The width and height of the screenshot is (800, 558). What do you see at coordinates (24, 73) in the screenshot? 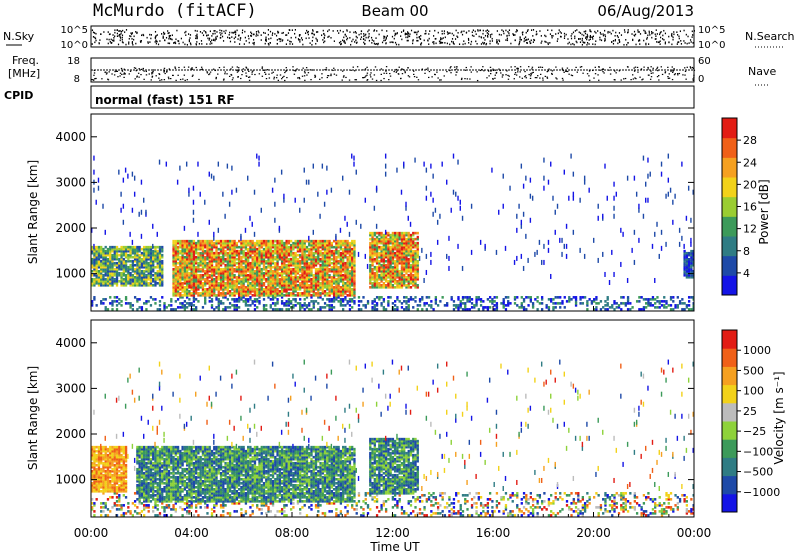
I see `freq-unit-label: [MHz]` at bounding box center [24, 73].